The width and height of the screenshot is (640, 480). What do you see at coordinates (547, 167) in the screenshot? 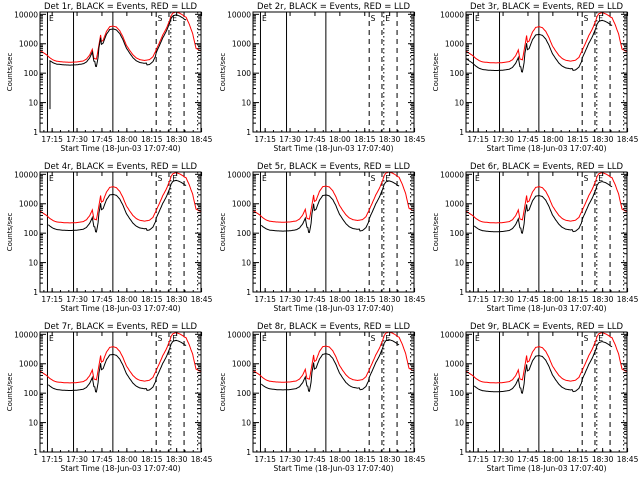
I see `panel-title: Det 6r, BLACK = Events, RED = LLD` at bounding box center [547, 167].